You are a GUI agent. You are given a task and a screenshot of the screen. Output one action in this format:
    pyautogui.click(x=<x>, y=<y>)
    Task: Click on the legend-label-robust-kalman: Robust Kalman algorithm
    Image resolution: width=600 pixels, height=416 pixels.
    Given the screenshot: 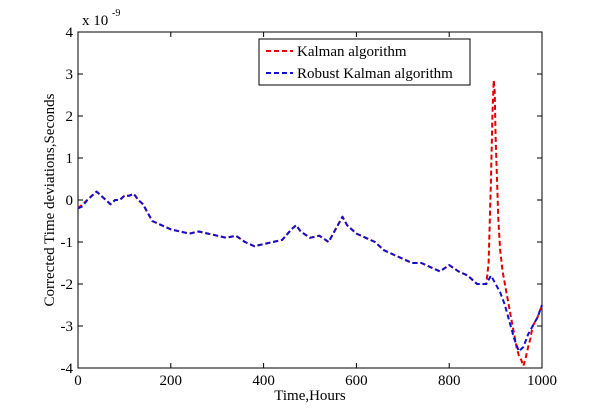 What is the action you would take?
    pyautogui.click(x=375, y=74)
    